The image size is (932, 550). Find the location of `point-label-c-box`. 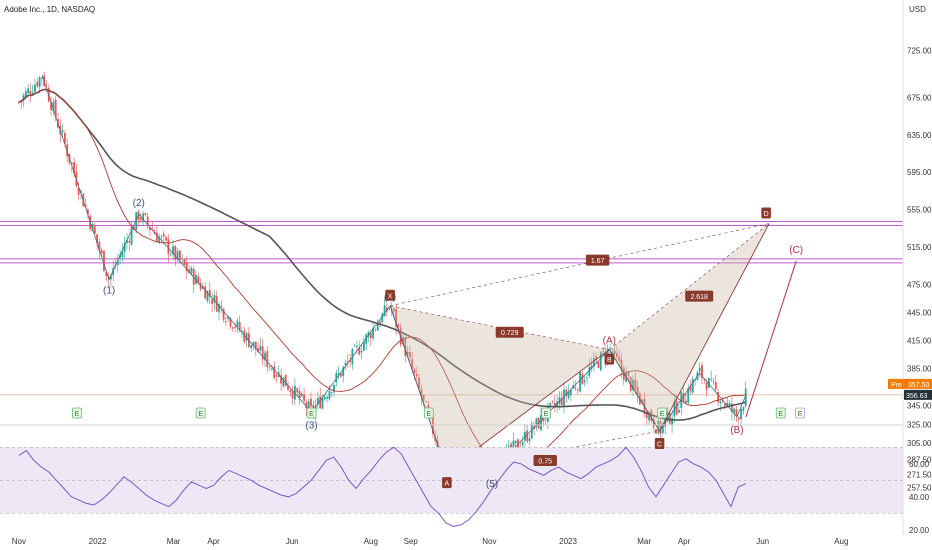

point-label-c-box is located at coordinates (659, 443).